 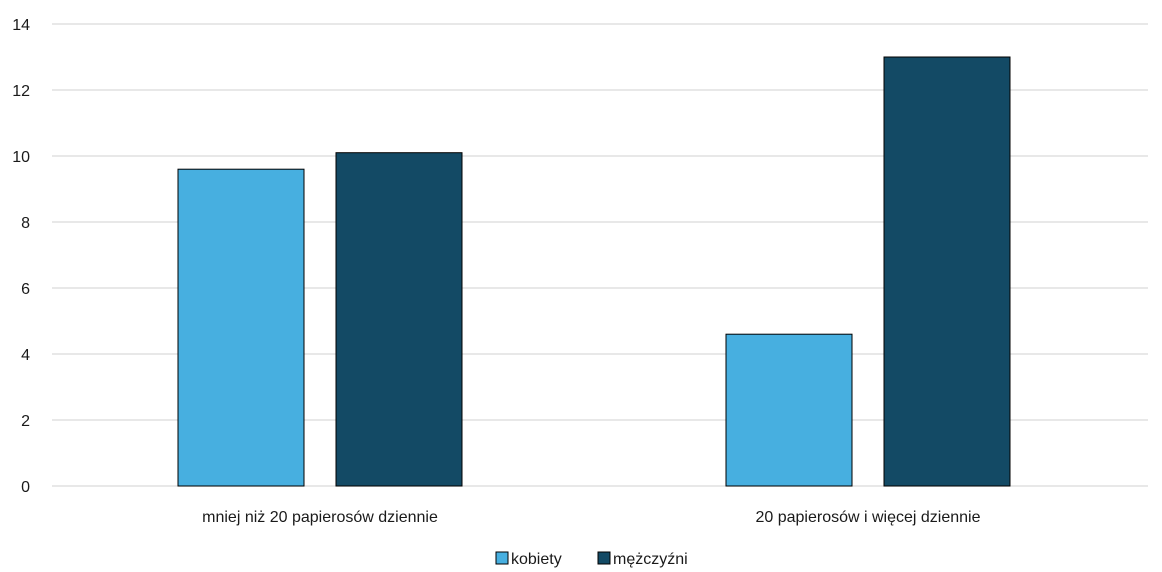 What do you see at coordinates (650, 559) in the screenshot?
I see `legend-label: mężczyźni` at bounding box center [650, 559].